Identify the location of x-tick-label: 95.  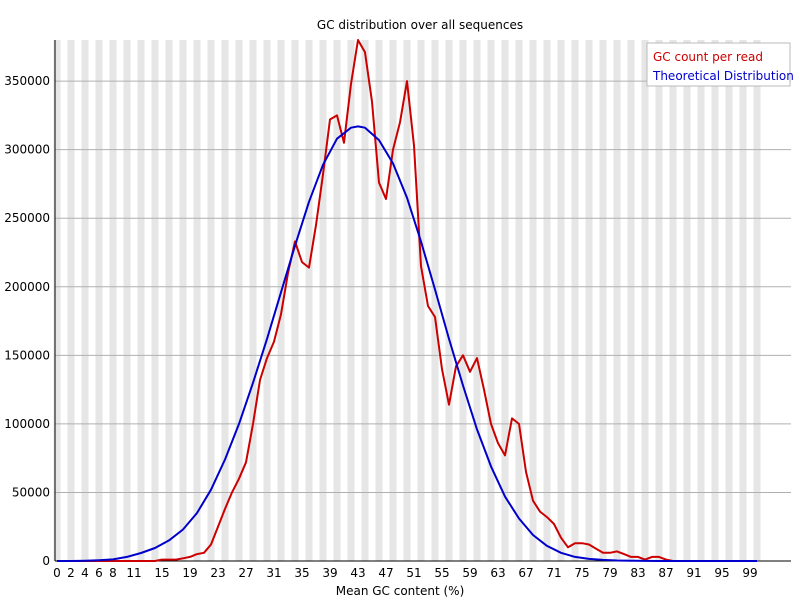
(721, 573).